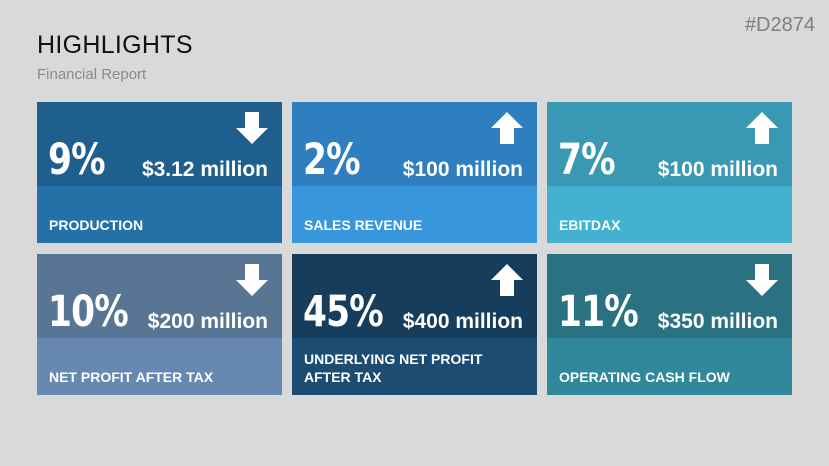  I want to click on slide-id: #D2874, so click(779, 25).